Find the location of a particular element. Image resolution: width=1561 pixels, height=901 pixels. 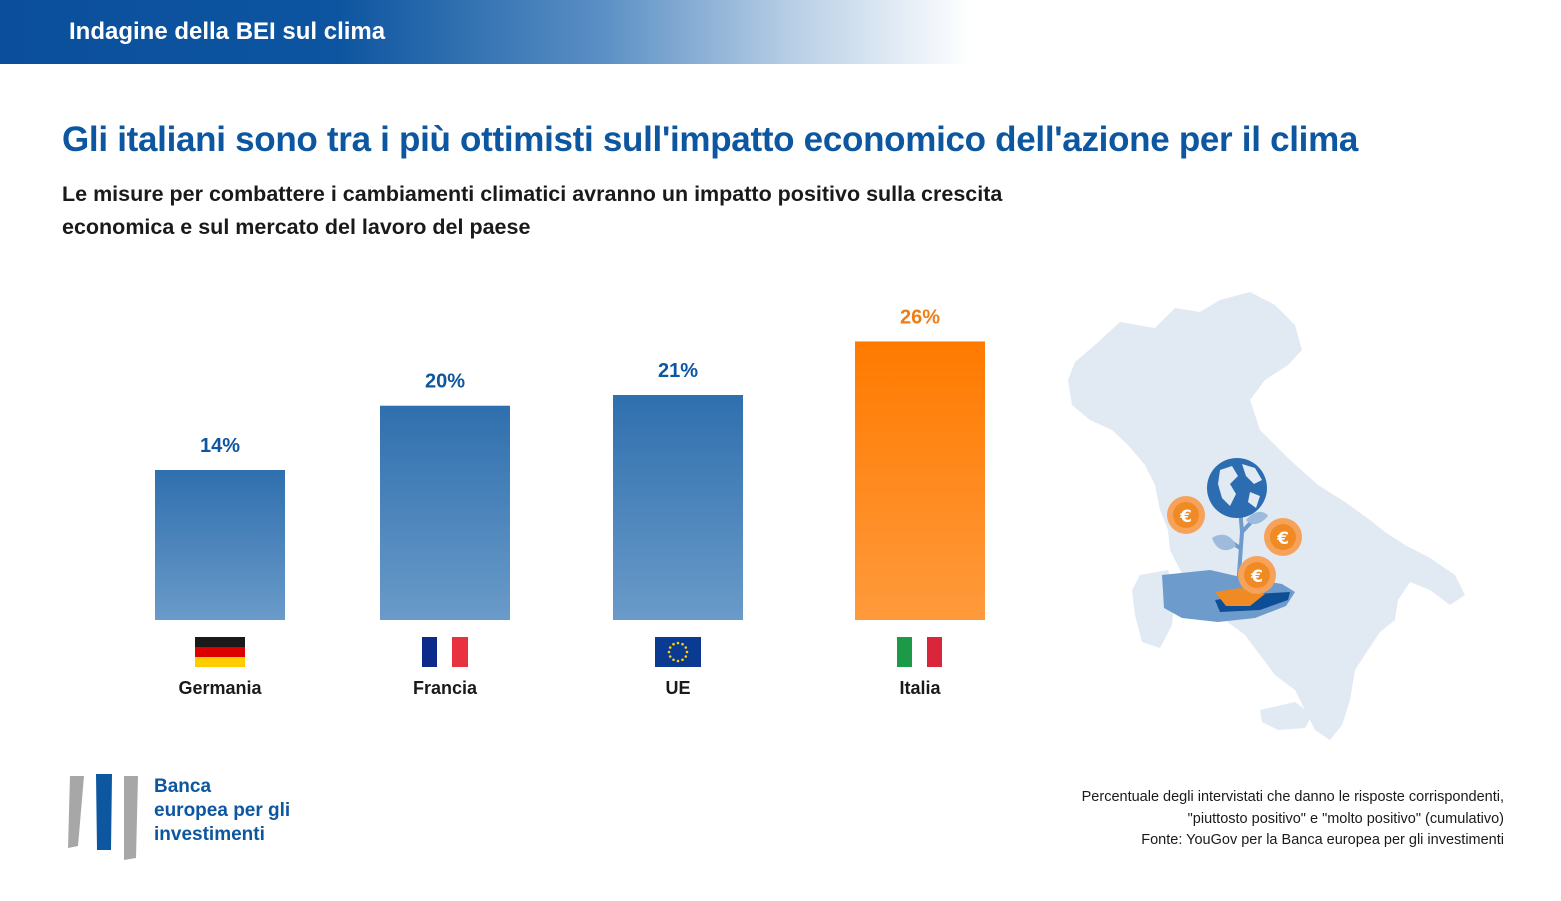

bar-italia is located at coordinates (920, 480).